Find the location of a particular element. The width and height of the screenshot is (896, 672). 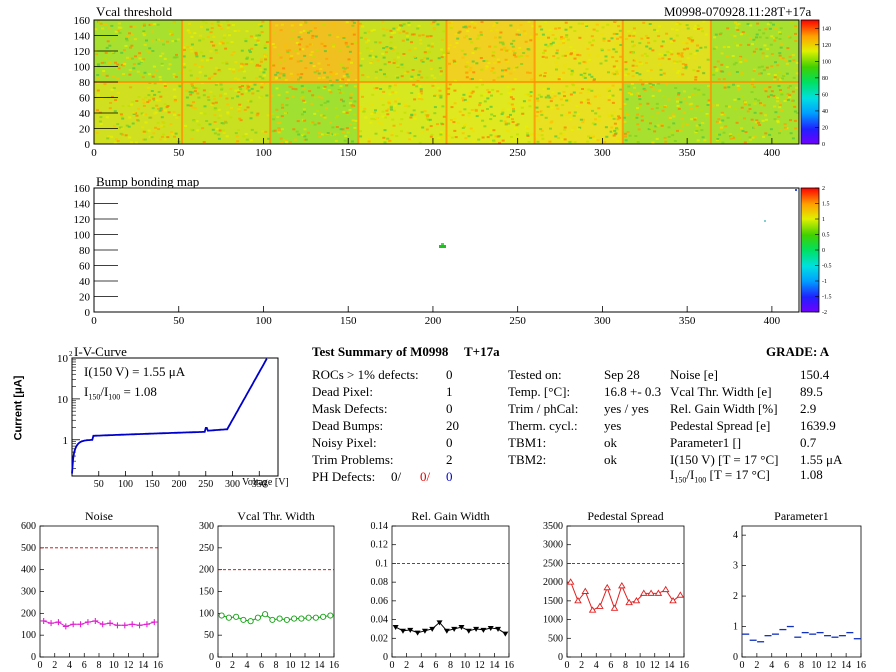

summary-left-value: 2 is located at coordinates (449, 459).